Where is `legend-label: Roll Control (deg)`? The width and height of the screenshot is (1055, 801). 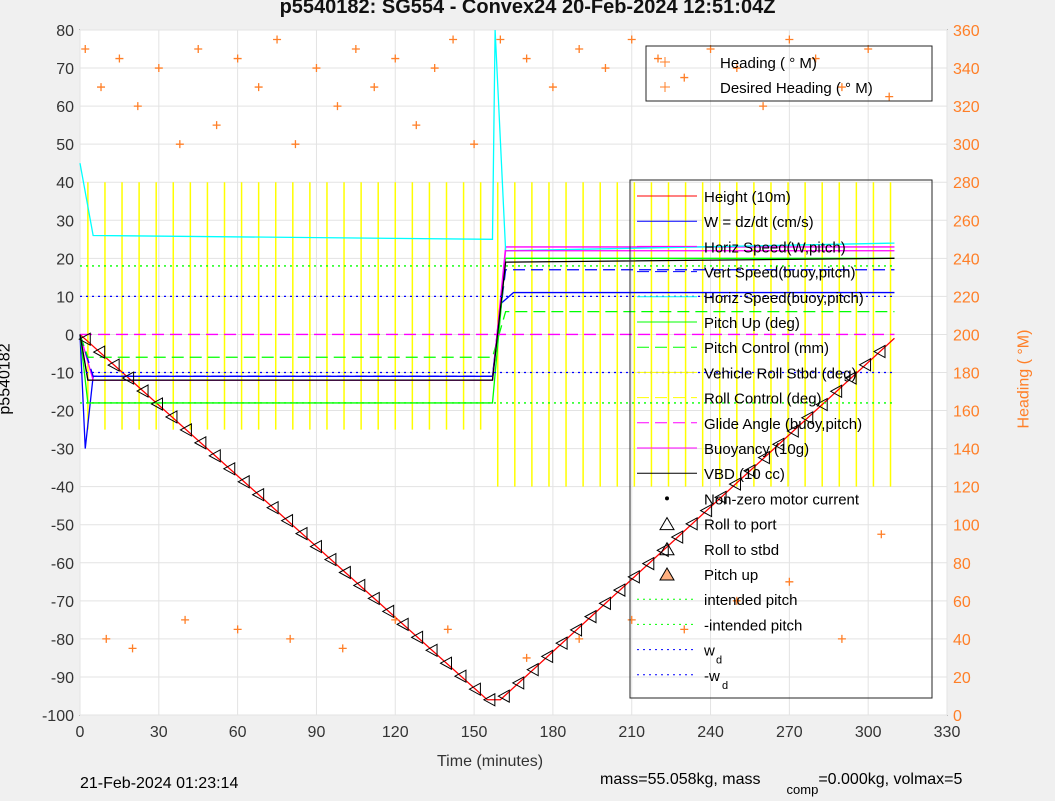 legend-label: Roll Control (deg) is located at coordinates (763, 399).